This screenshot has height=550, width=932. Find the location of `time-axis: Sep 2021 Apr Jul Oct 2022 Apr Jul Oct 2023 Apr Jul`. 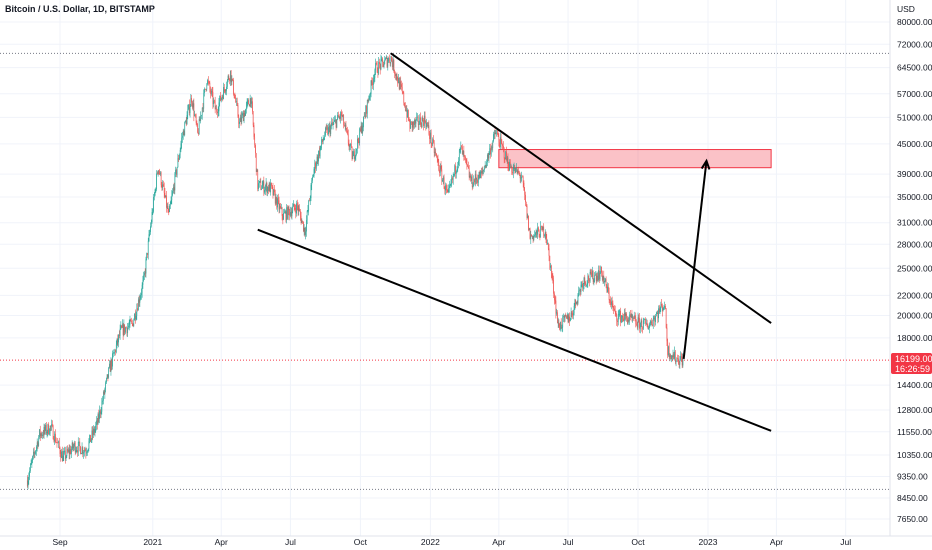

time-axis: Sep 2021 Apr Jul Oct 2022 Apr Jul Oct 2023 Apr Jul is located at coordinates (451, 542).